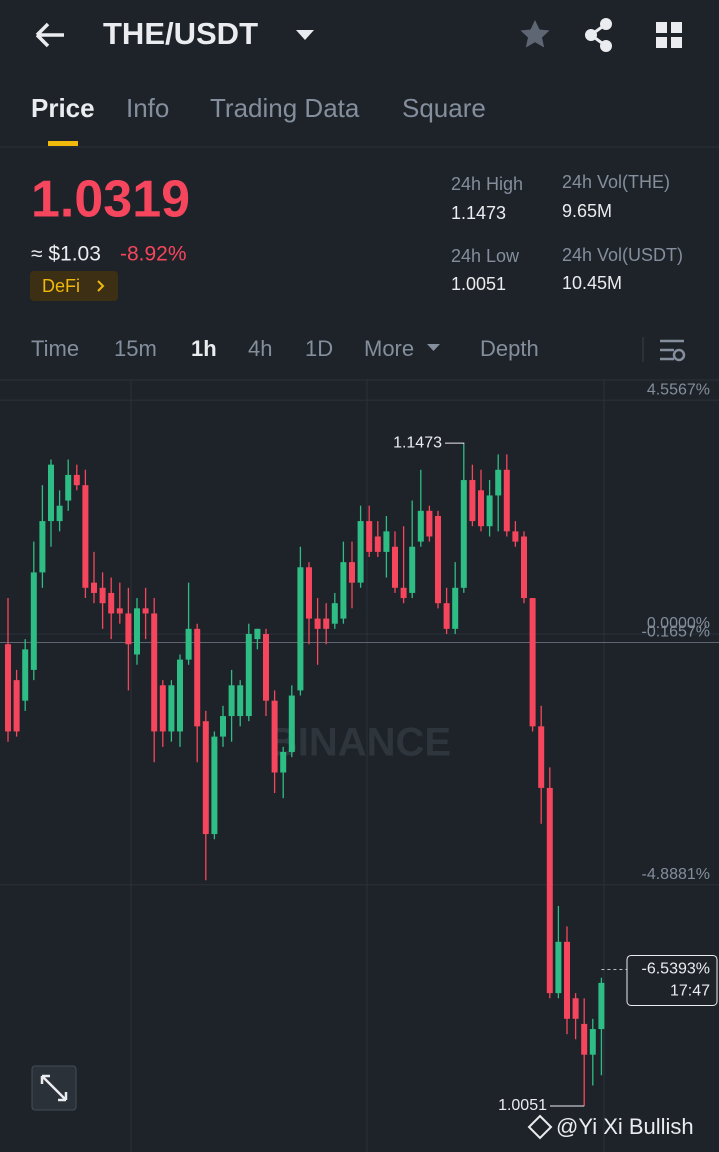  What do you see at coordinates (616, 182) in the screenshot?
I see `stat-label: 24h Vol(THE)` at bounding box center [616, 182].